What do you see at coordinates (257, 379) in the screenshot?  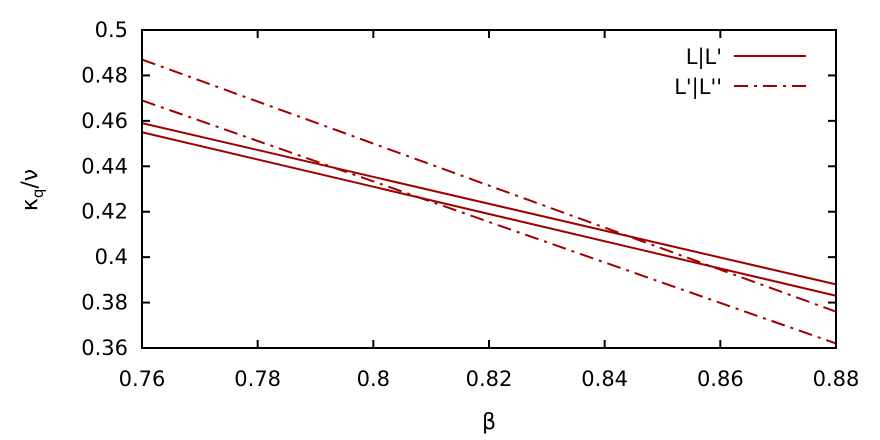 I see `x-tick-label: 0.78` at bounding box center [257, 379].